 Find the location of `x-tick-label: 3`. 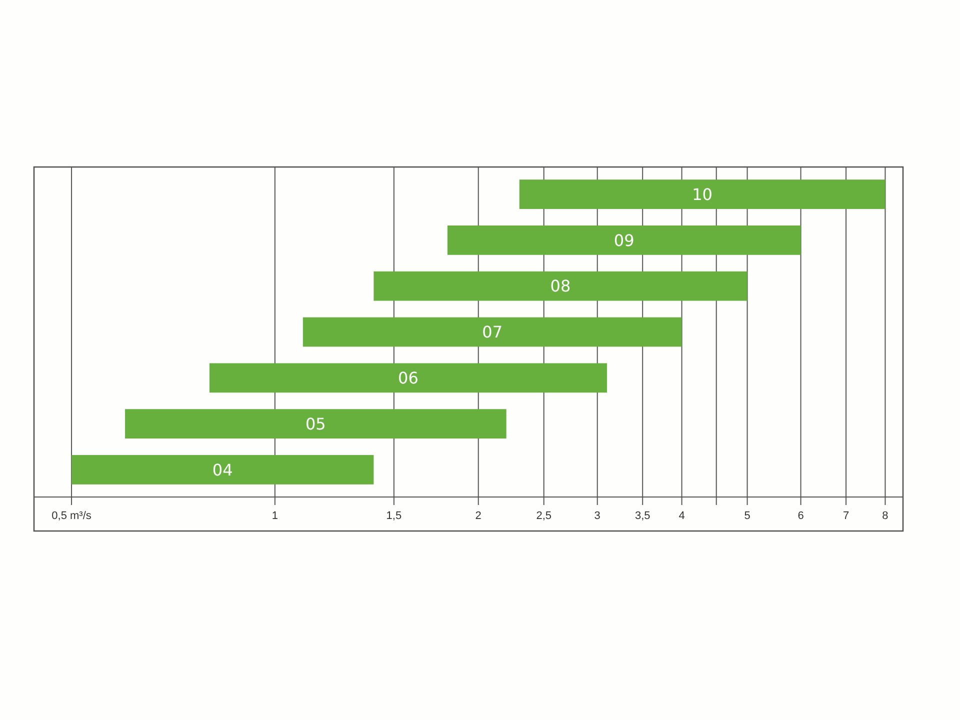

x-tick-label: 3 is located at coordinates (597, 516).